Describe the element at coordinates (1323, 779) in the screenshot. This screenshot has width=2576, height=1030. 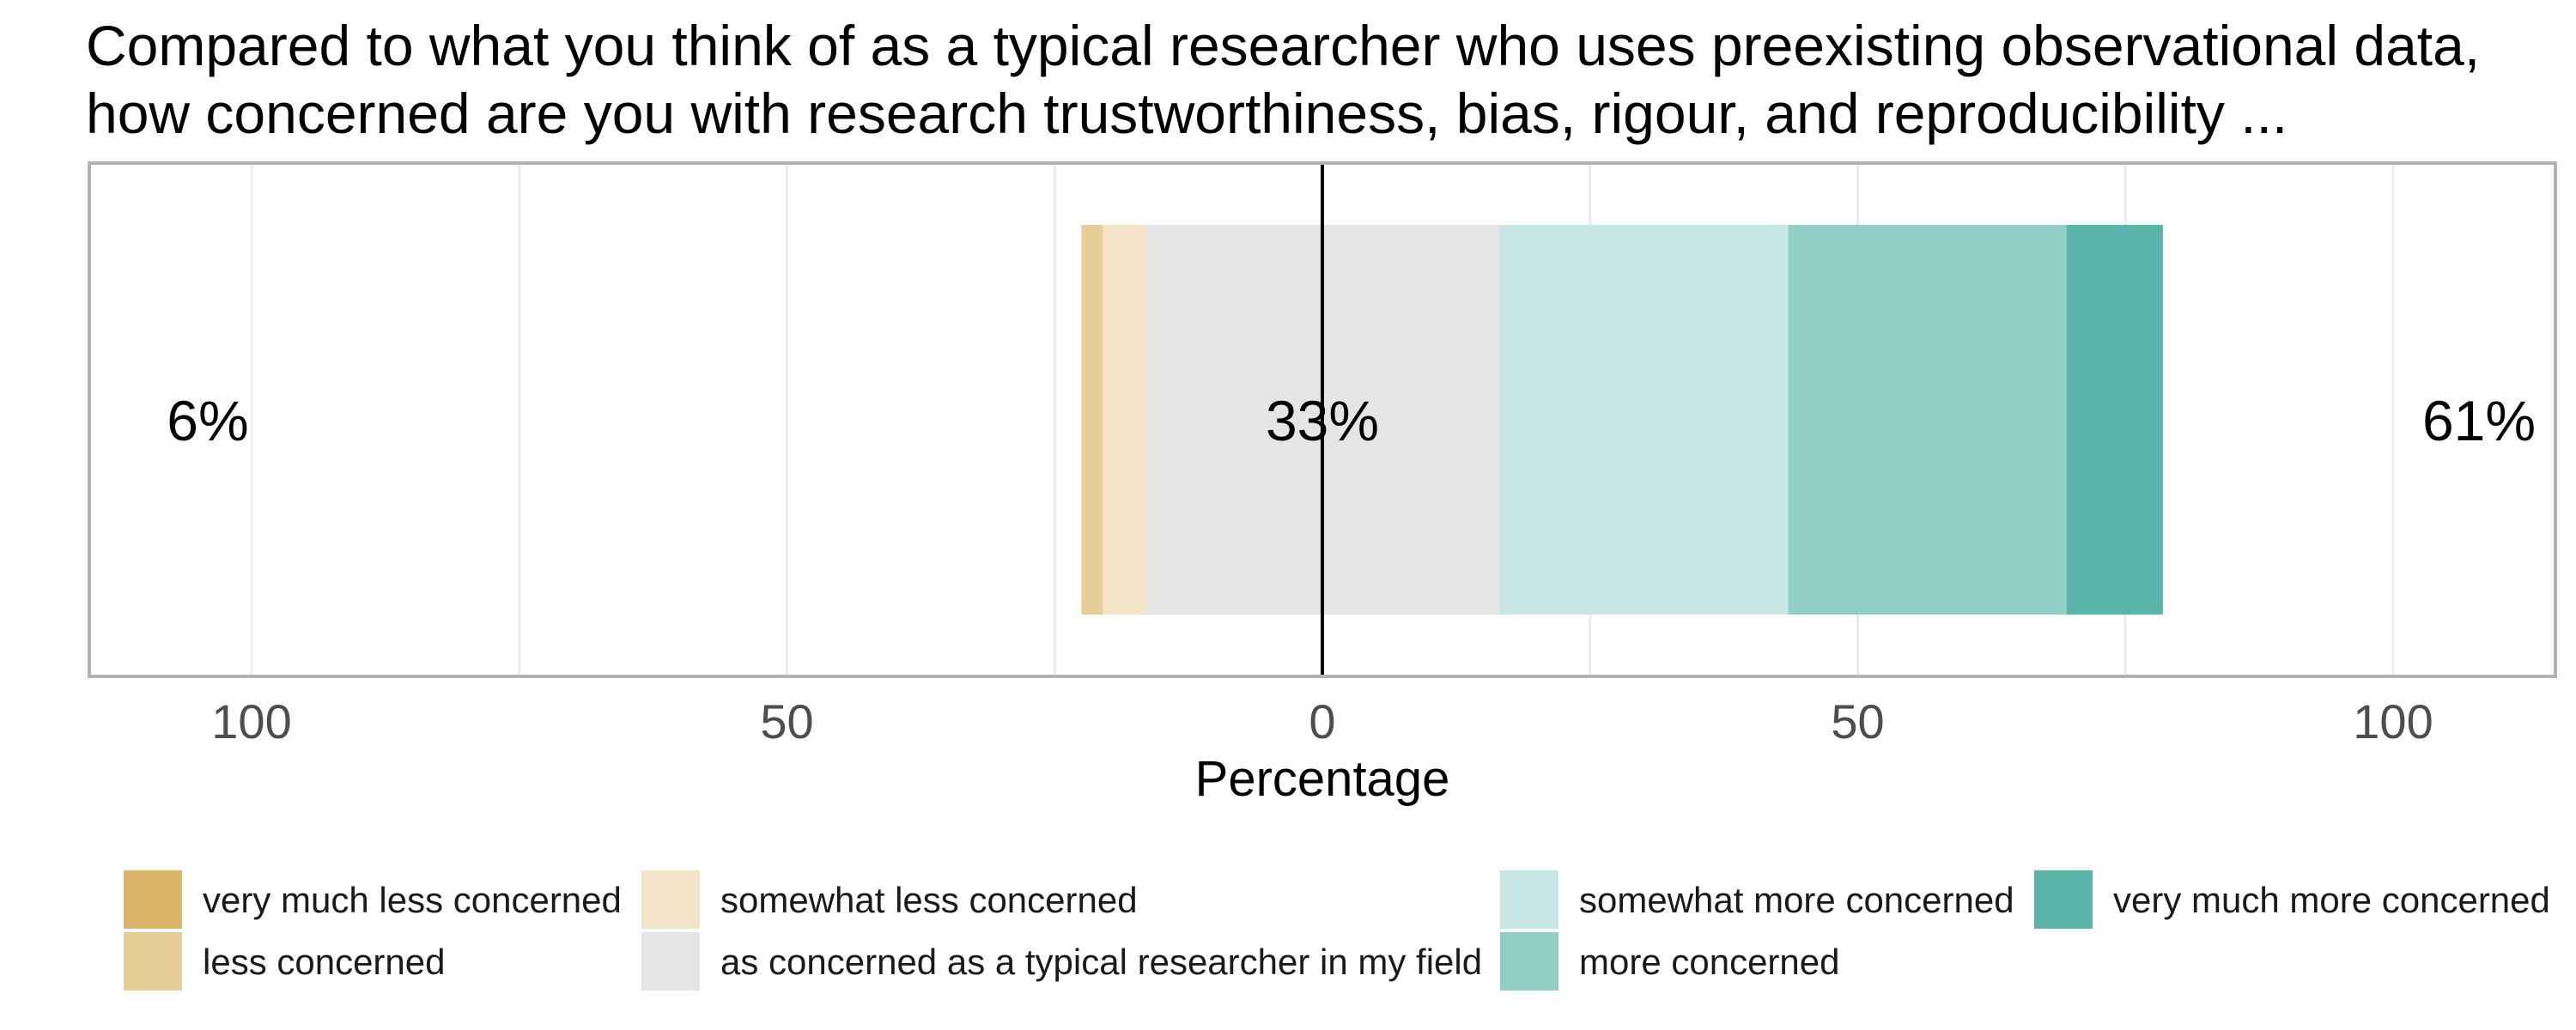
I see `x-axis-label: Percentage` at that location.